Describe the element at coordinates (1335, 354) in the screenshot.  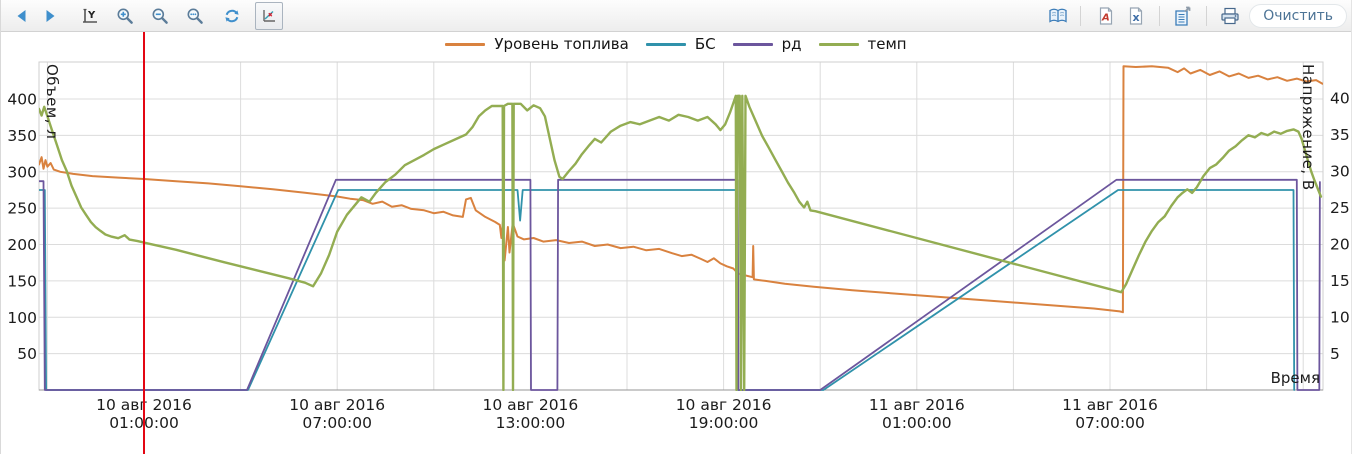
I see `right-axis-tick-label: 5` at that location.